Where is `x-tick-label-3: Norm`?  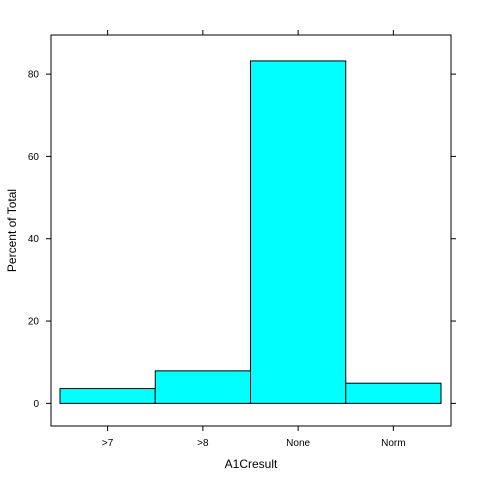
x-tick-label-3: Norm is located at coordinates (393, 443).